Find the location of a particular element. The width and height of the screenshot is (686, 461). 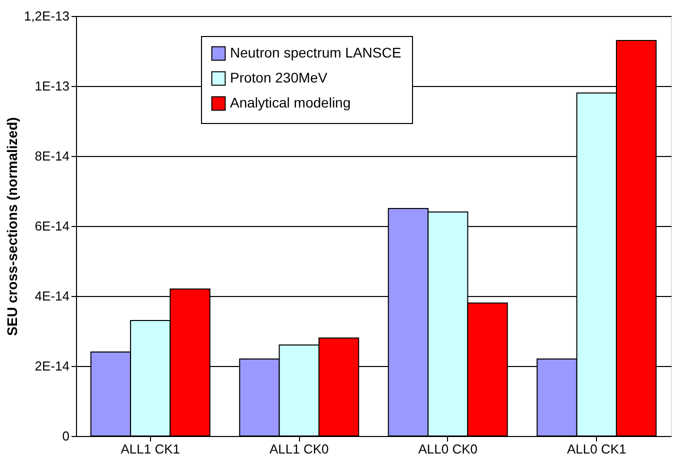

x-tick-label: ALL0 CK1 is located at coordinates (596, 449).